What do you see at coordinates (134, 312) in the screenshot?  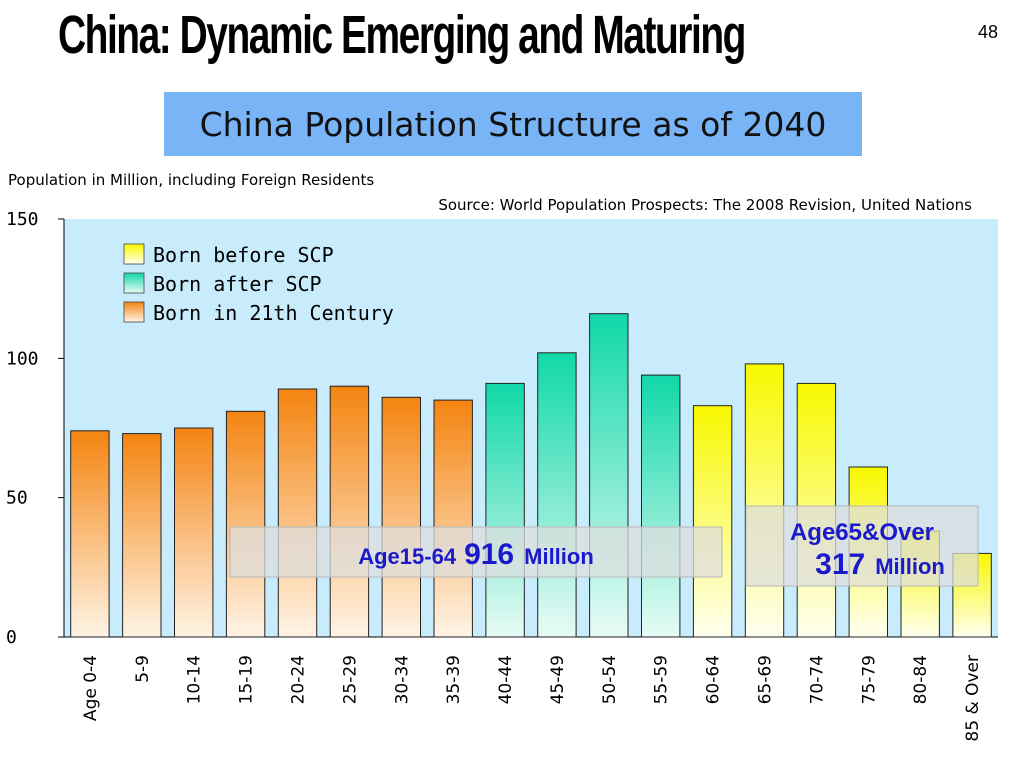 I see `legend-swatch-21st-century` at bounding box center [134, 312].